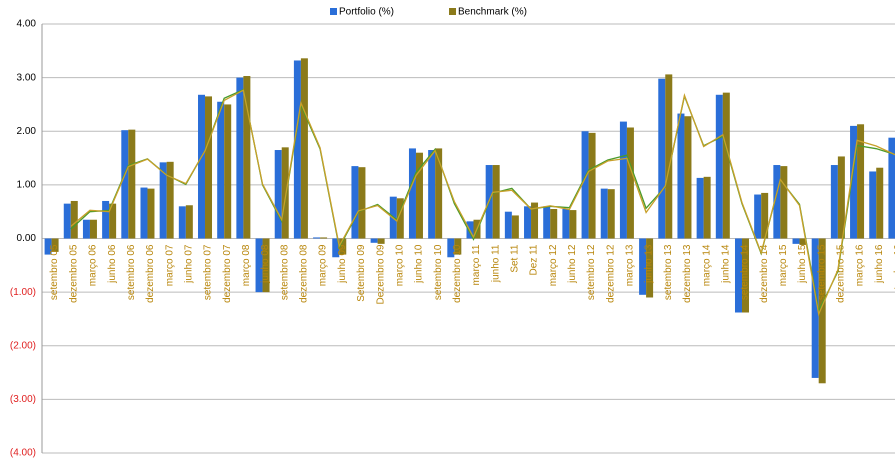  Describe the element at coordinates (495, 263) in the screenshot. I see `x-tick-label: junho 11` at that location.